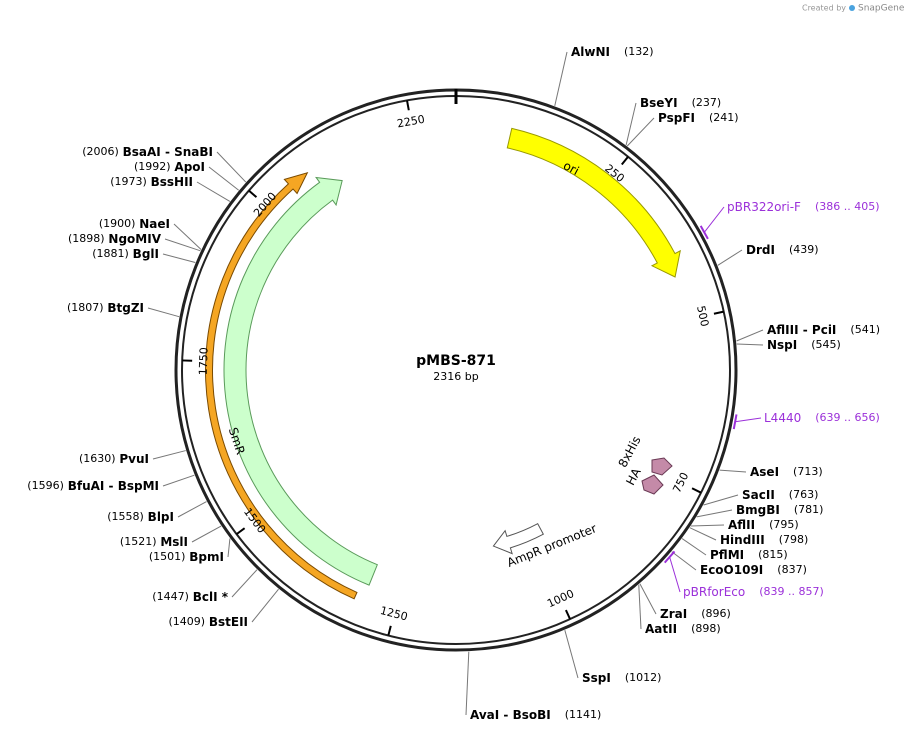 Image resolution: width=908 pixels, height=733 pixels. What do you see at coordinates (552, 545) in the screenshot?
I see `feature-label: AmpR promoter` at bounding box center [552, 545].